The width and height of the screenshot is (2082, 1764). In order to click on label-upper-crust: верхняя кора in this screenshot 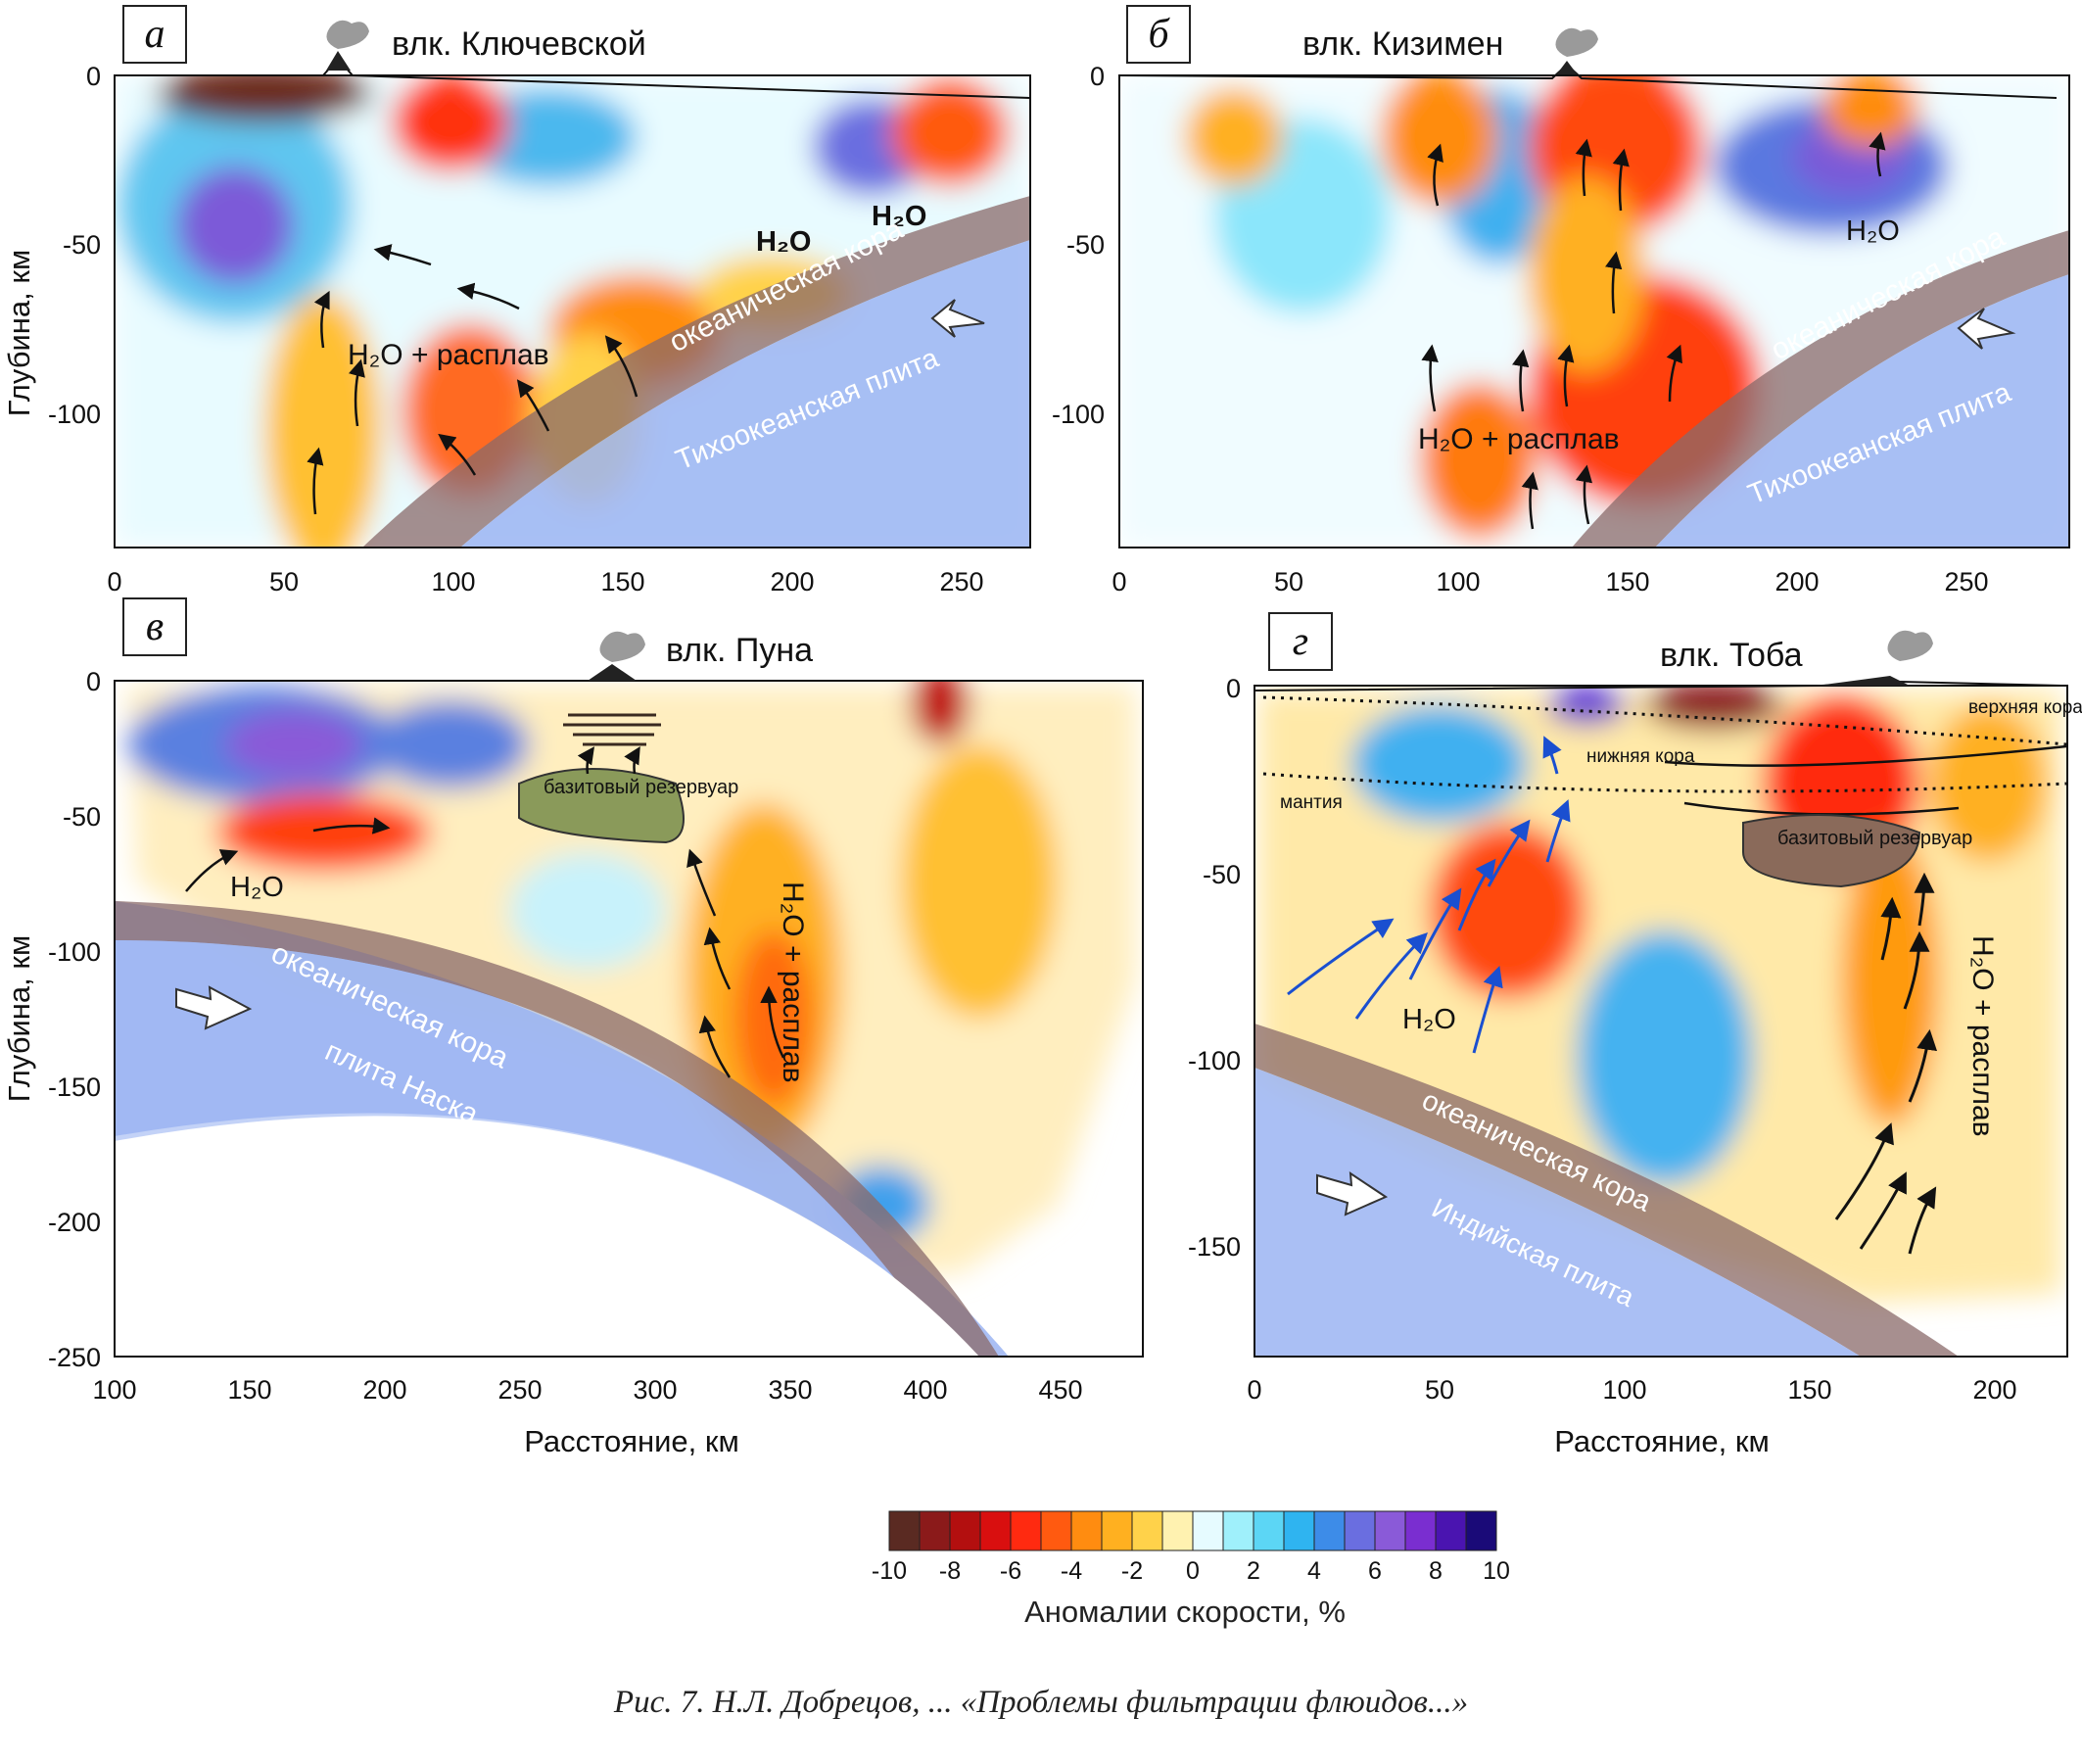, I will do `click(2025, 707)`.